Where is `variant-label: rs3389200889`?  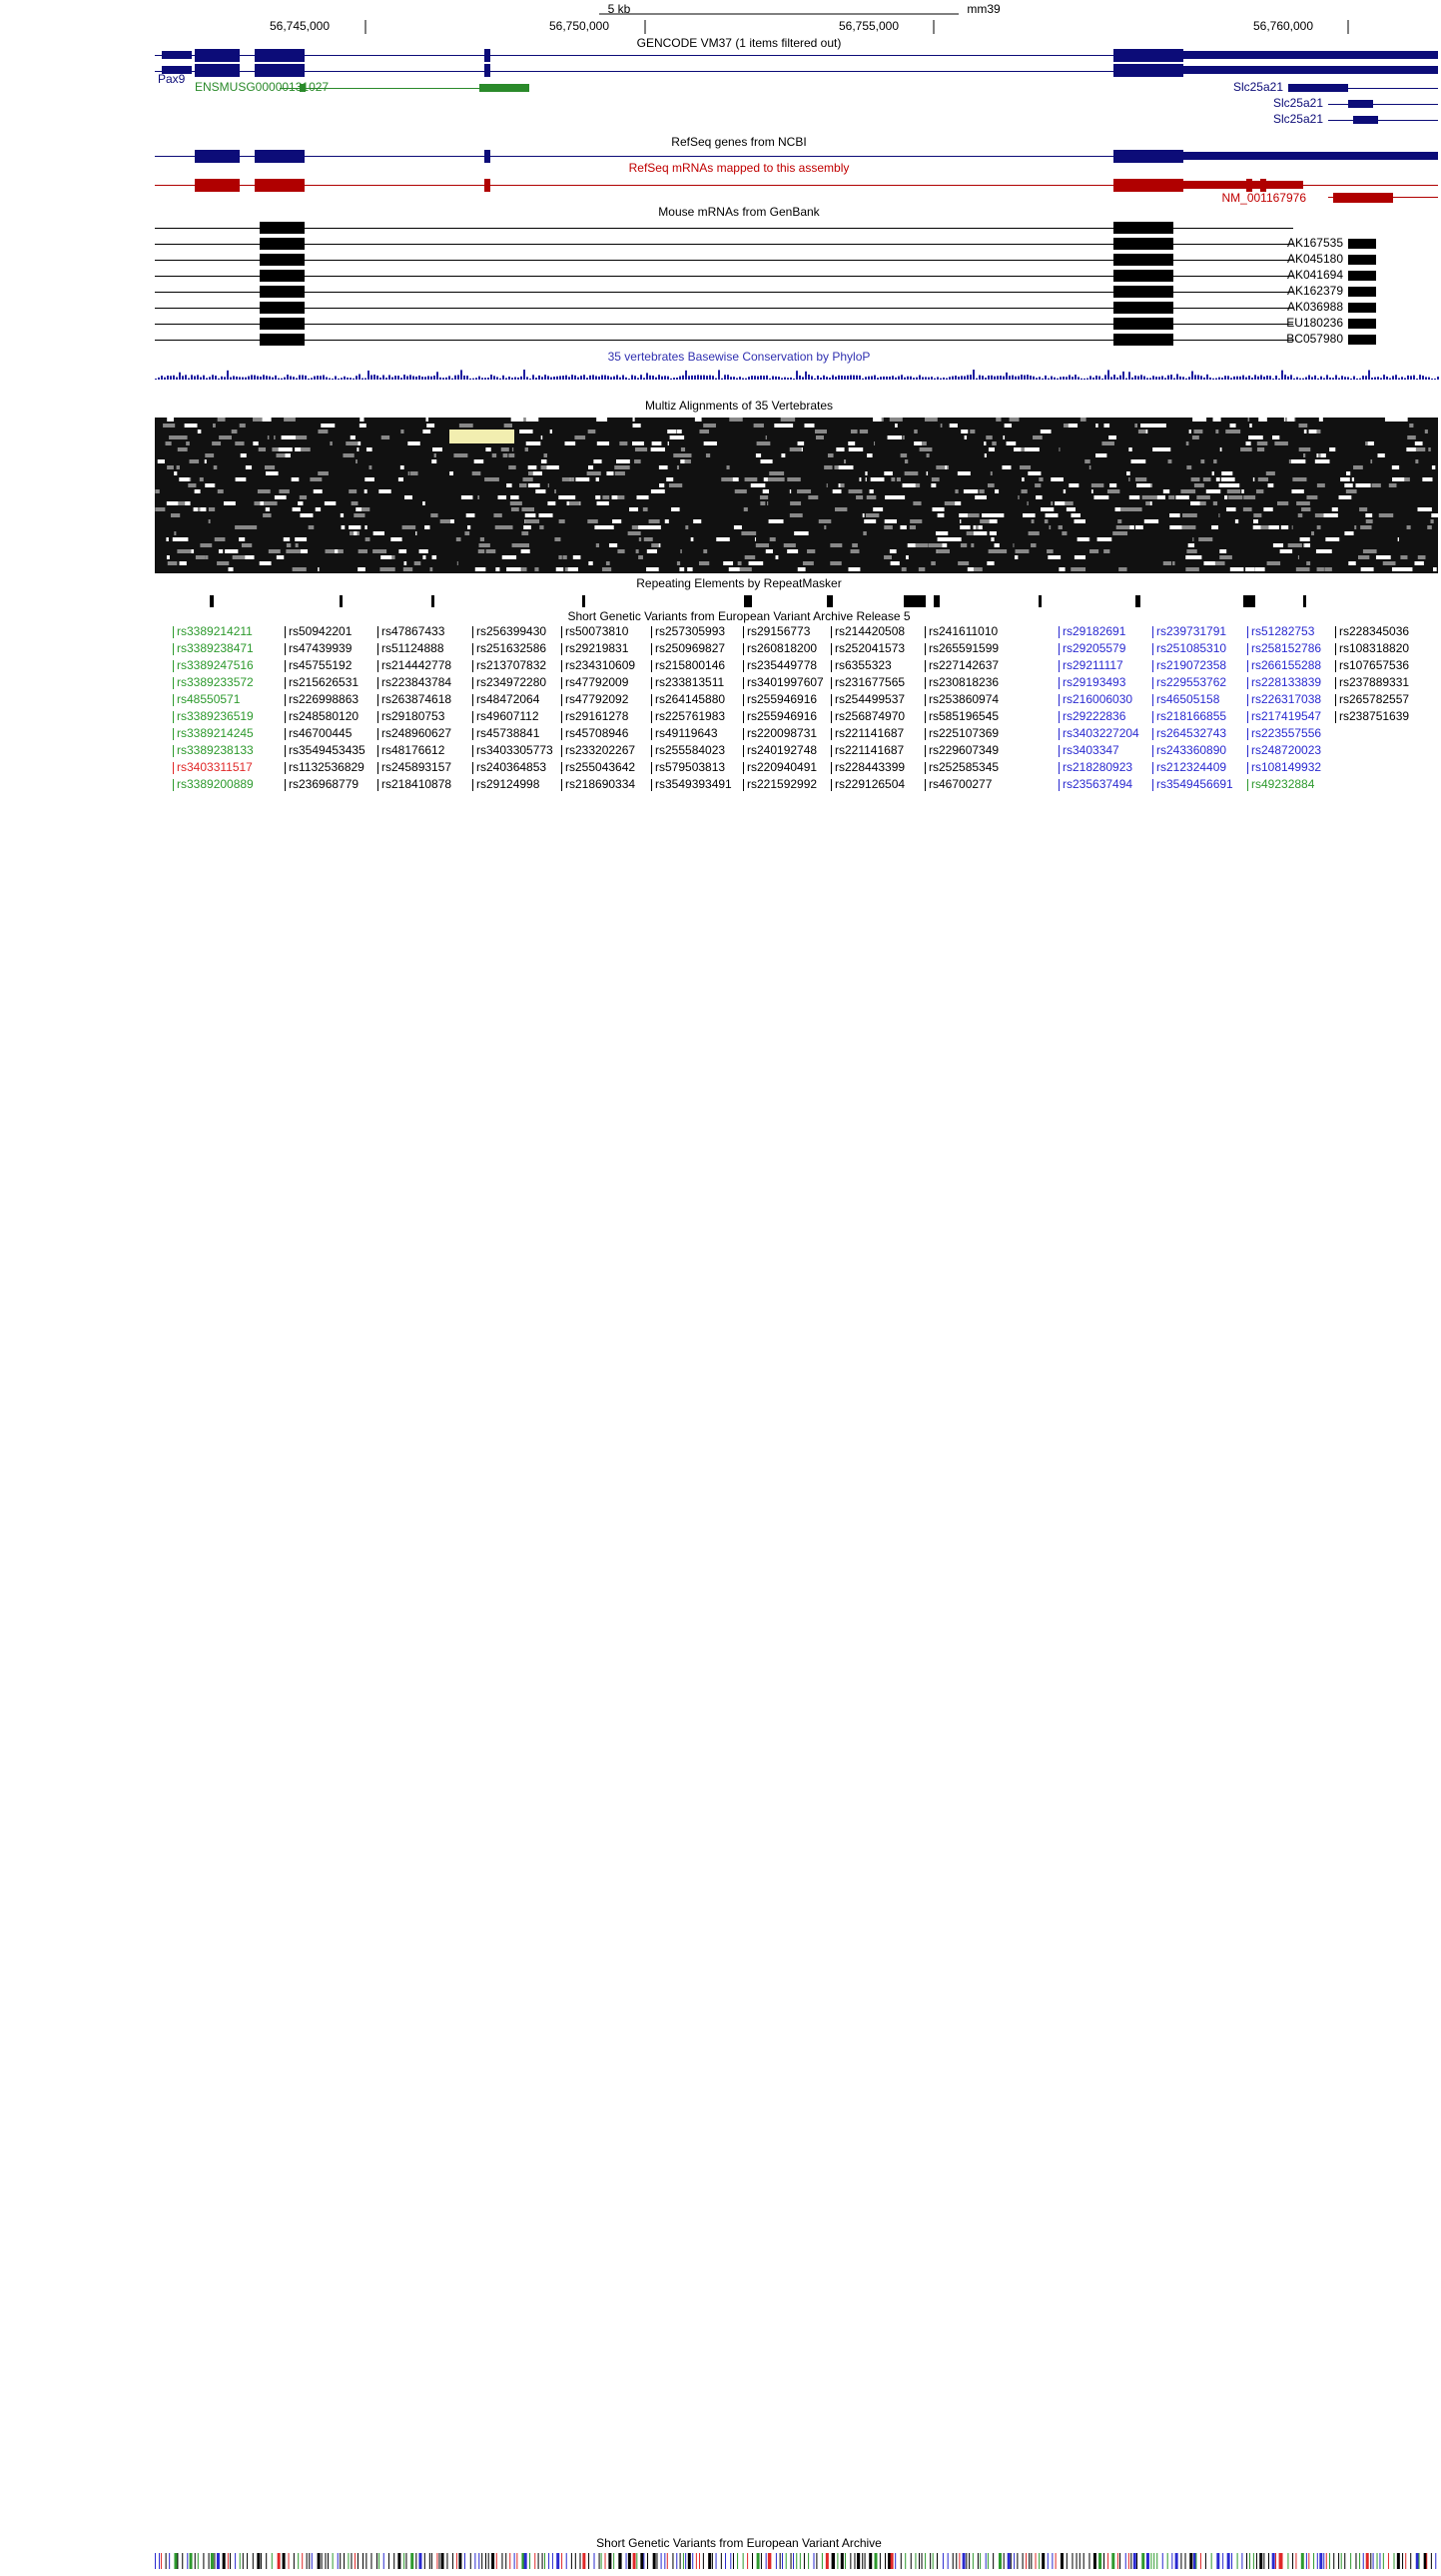
variant-label: rs3389200889 is located at coordinates (215, 784).